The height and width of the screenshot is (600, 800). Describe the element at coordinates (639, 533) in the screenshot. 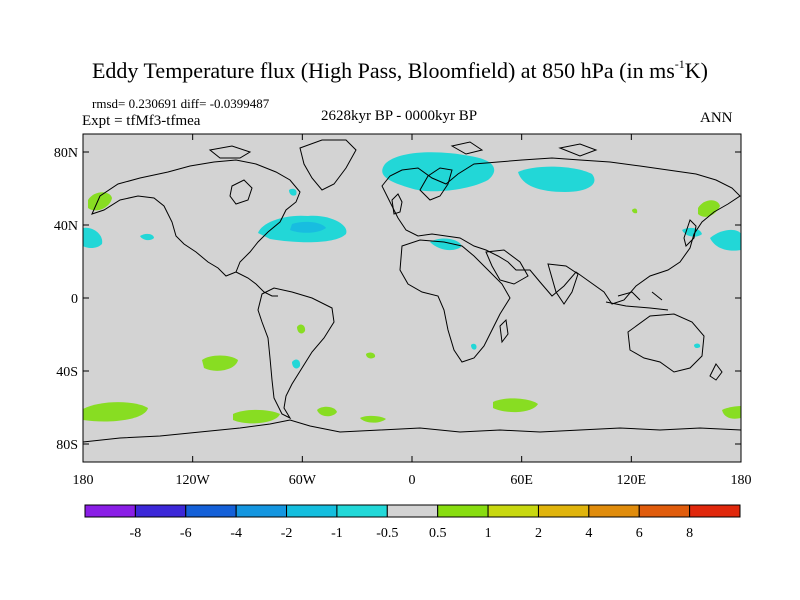

I see `colorbar-label: 6` at that location.